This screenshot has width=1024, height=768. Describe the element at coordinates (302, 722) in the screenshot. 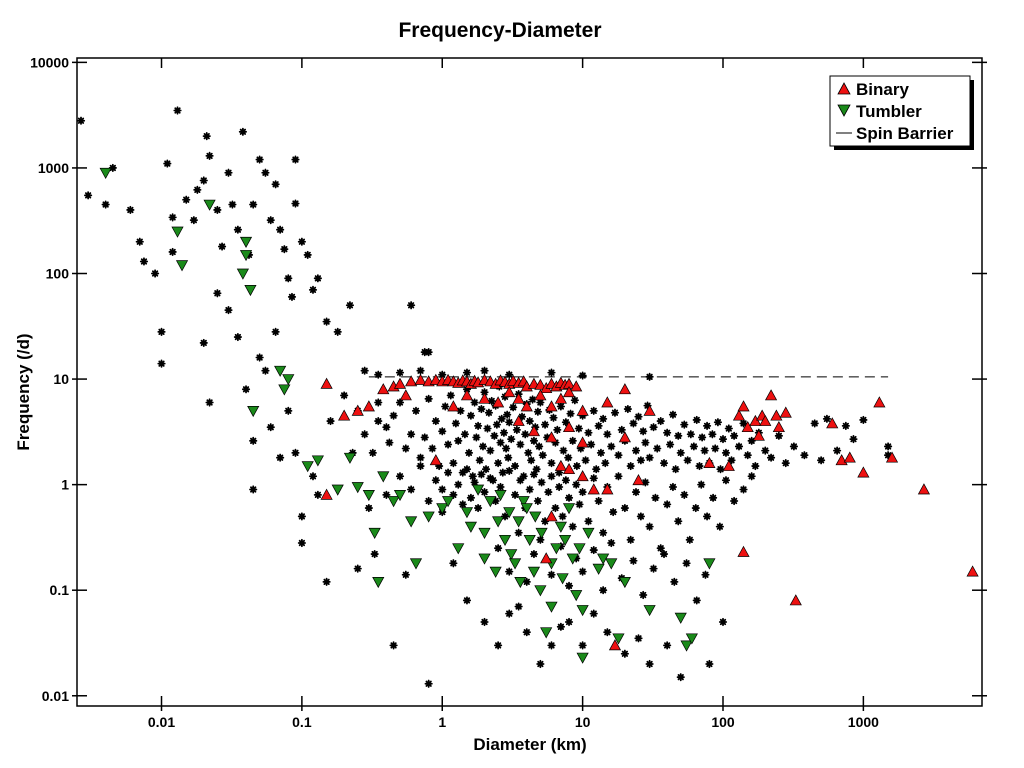

I see `x-tick-label: 0.1` at that location.